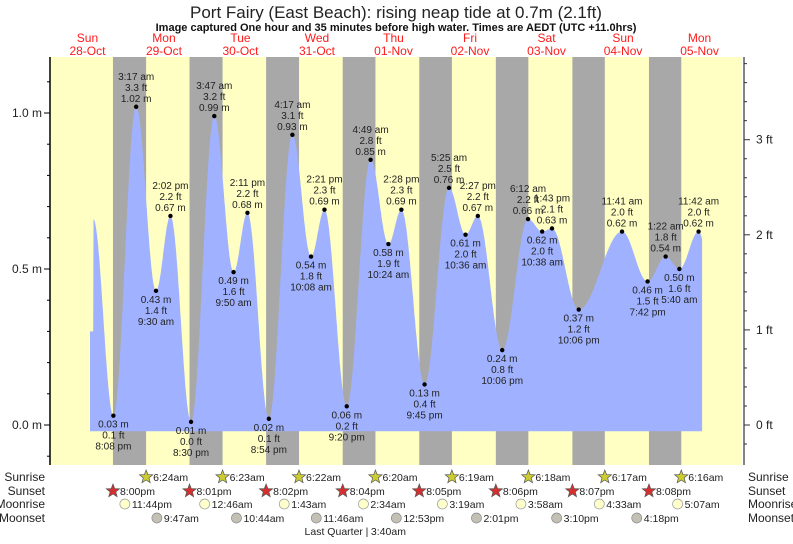 Image resolution: width=793 pixels, height=544 pixels. What do you see at coordinates (27, 491) in the screenshot?
I see `row-label-sunset: Sunset` at bounding box center [27, 491].